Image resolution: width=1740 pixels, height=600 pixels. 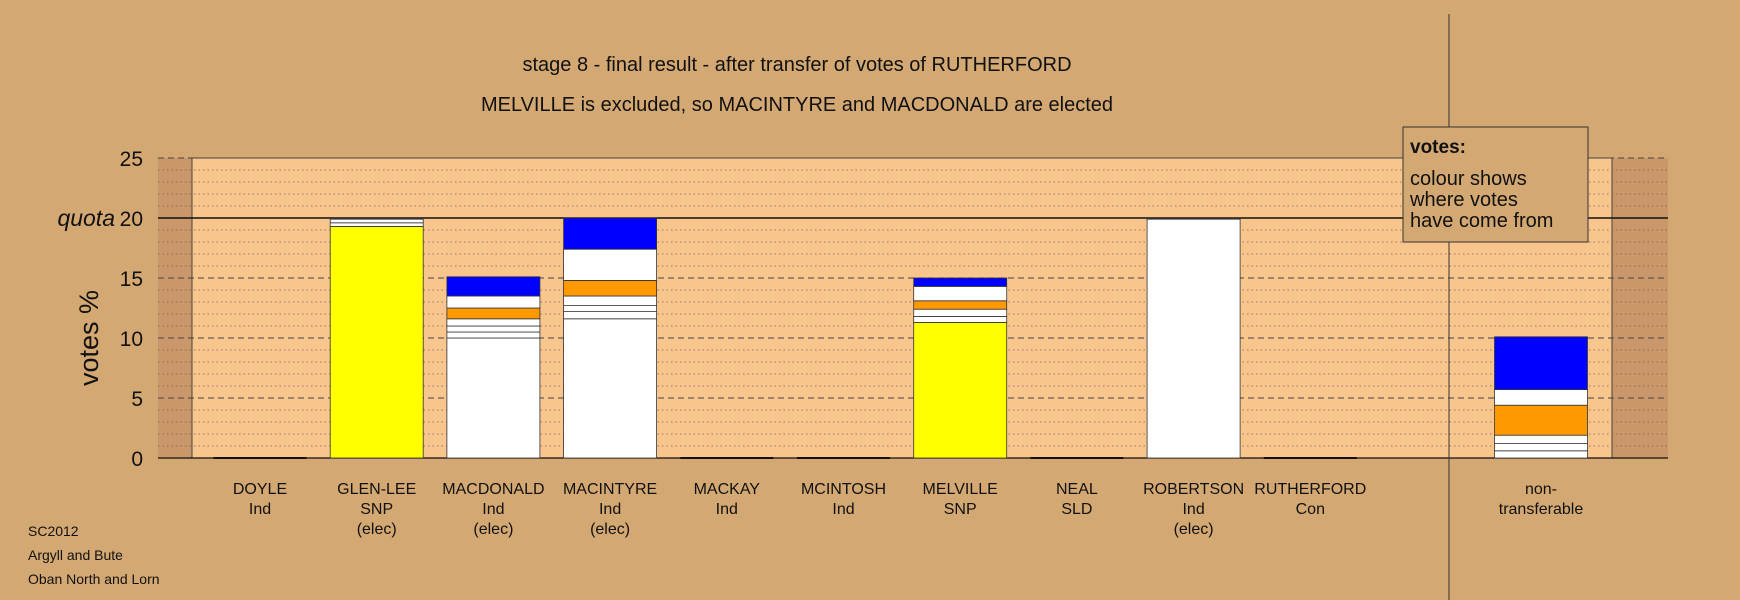 What do you see at coordinates (131, 309) in the screenshot?
I see `y-axis: 0 5 10 15 20 25` at bounding box center [131, 309].